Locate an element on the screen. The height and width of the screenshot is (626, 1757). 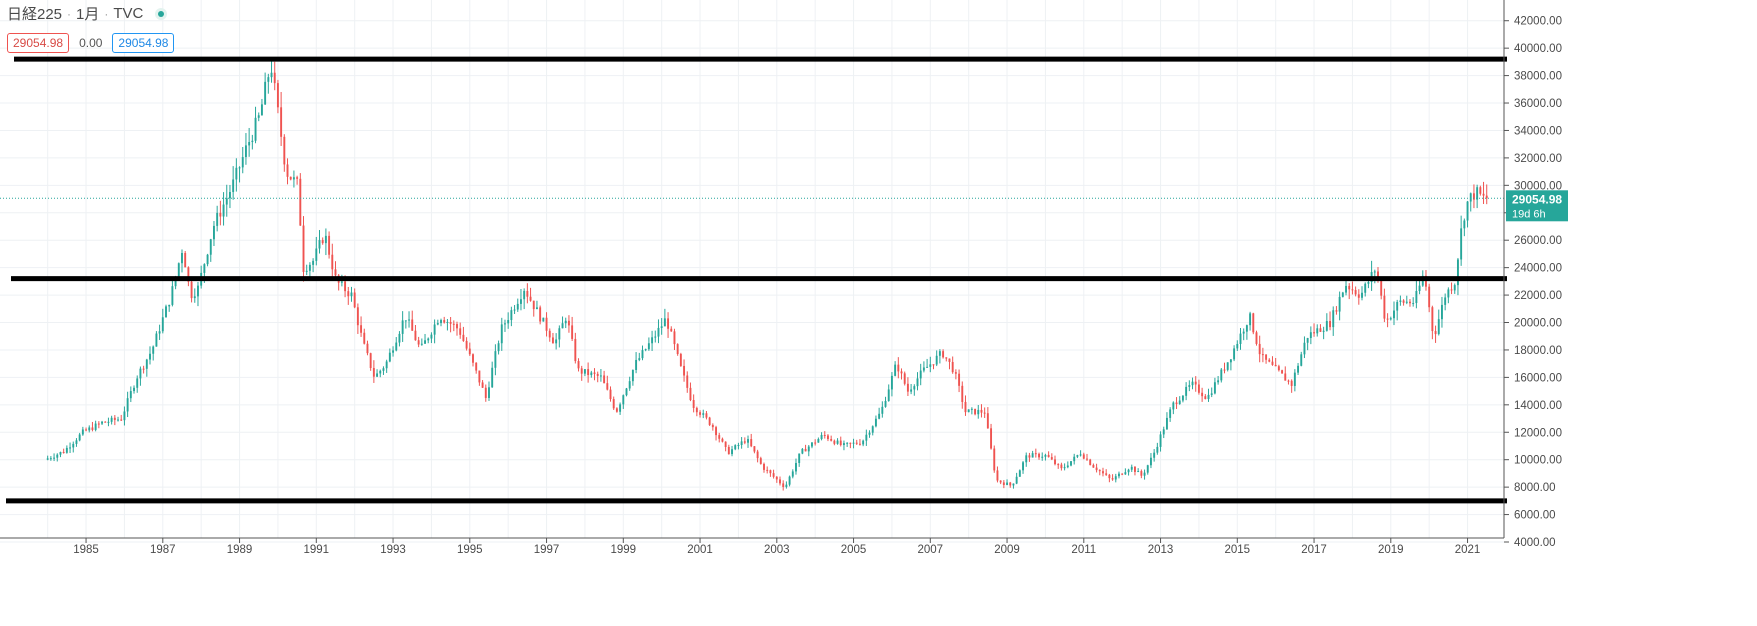
market-status-icon is located at coordinates (161, 13).